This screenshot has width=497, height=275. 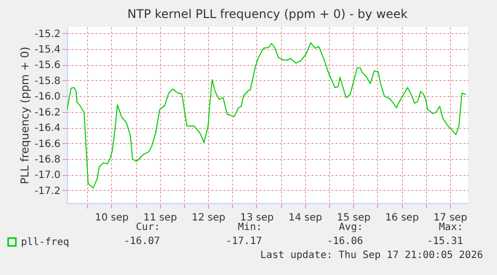 I want to click on y-tick-label: -16.4, so click(x=47, y=128).